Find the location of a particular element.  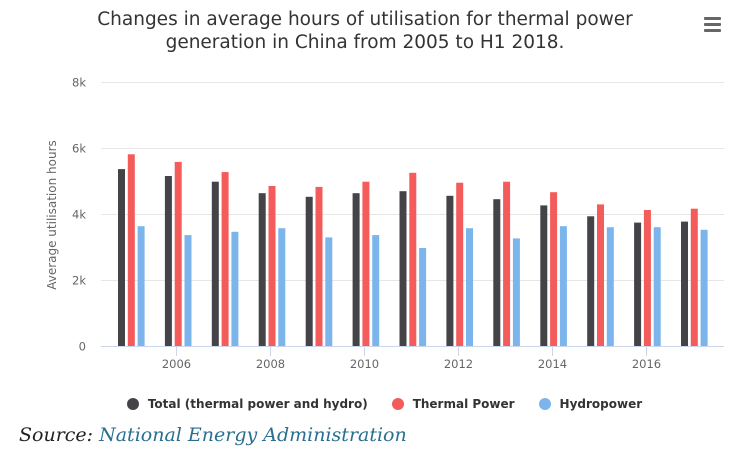

legend-label: Total (thermal power and hydro) is located at coordinates (257, 404).